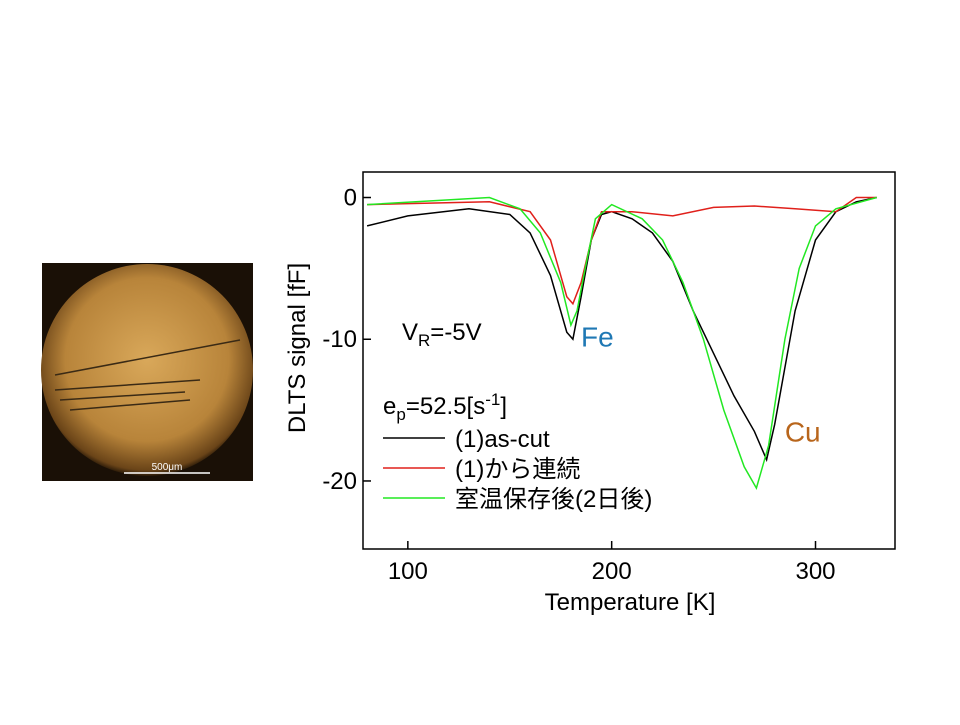 The image size is (960, 725). I want to click on legend-title-part: =52.5[s, so click(445, 406).